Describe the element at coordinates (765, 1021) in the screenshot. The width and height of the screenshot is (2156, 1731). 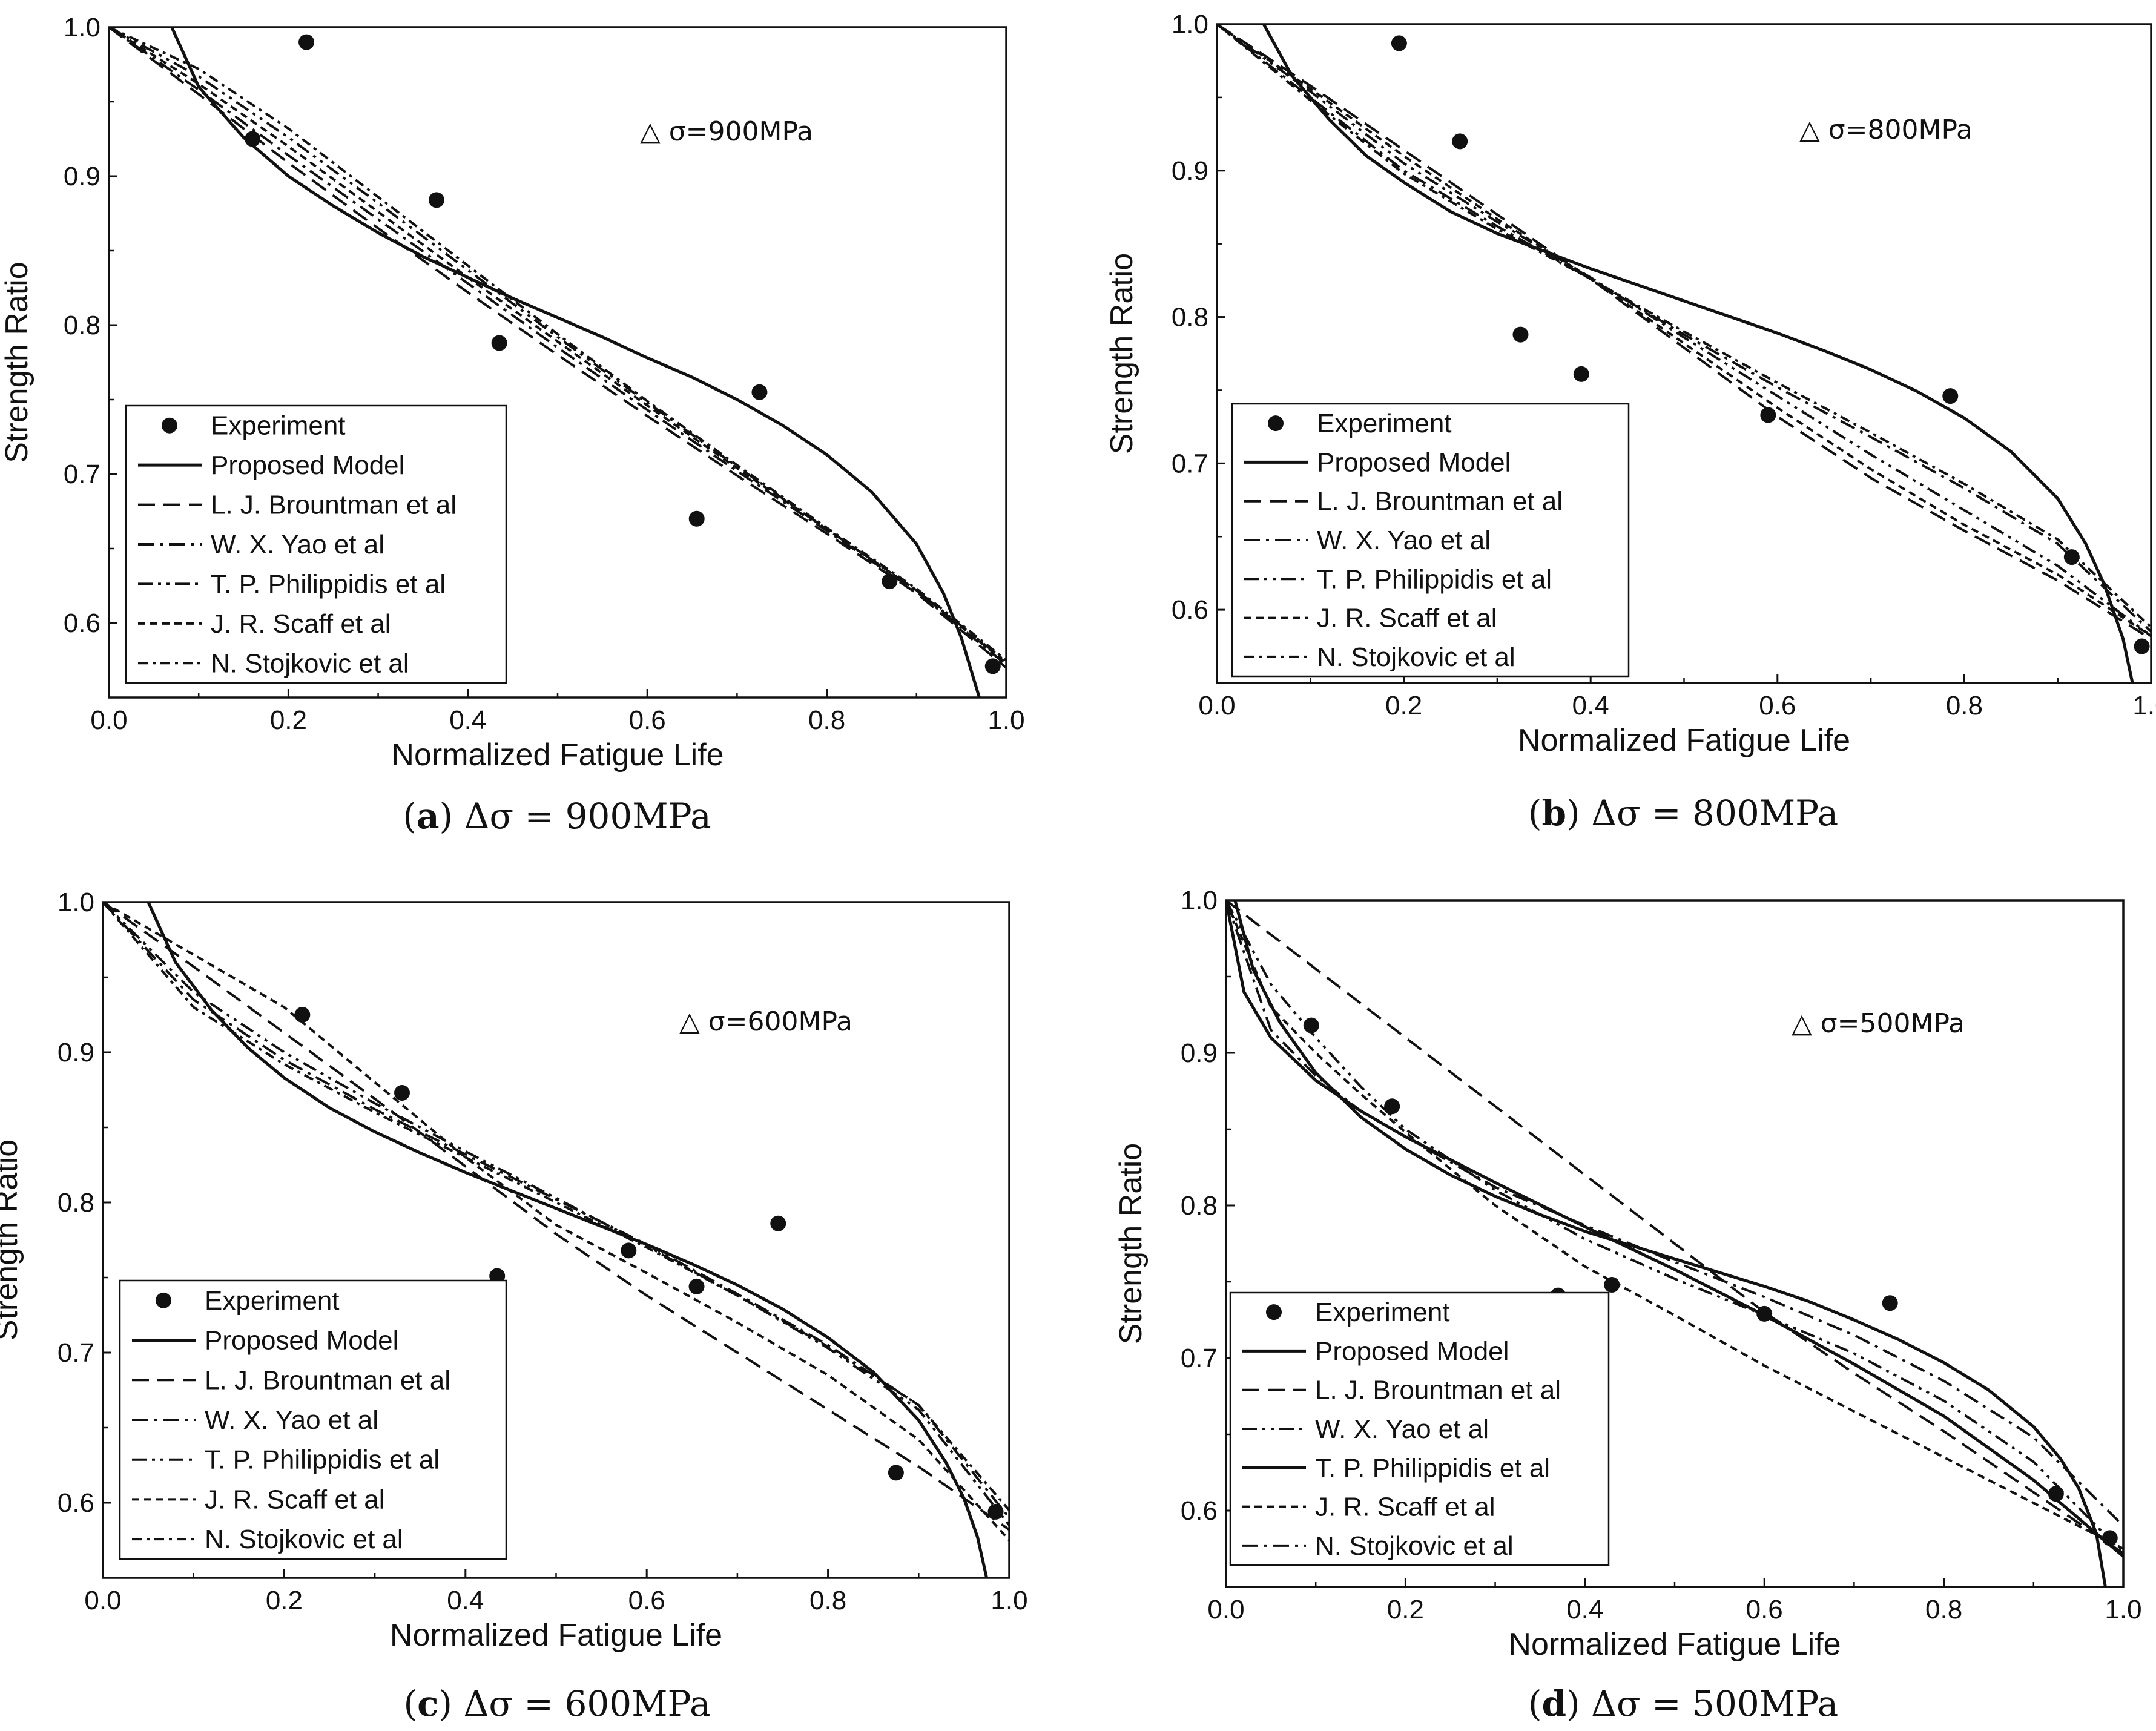
I see `plot-title: △ σ=600MPa` at that location.